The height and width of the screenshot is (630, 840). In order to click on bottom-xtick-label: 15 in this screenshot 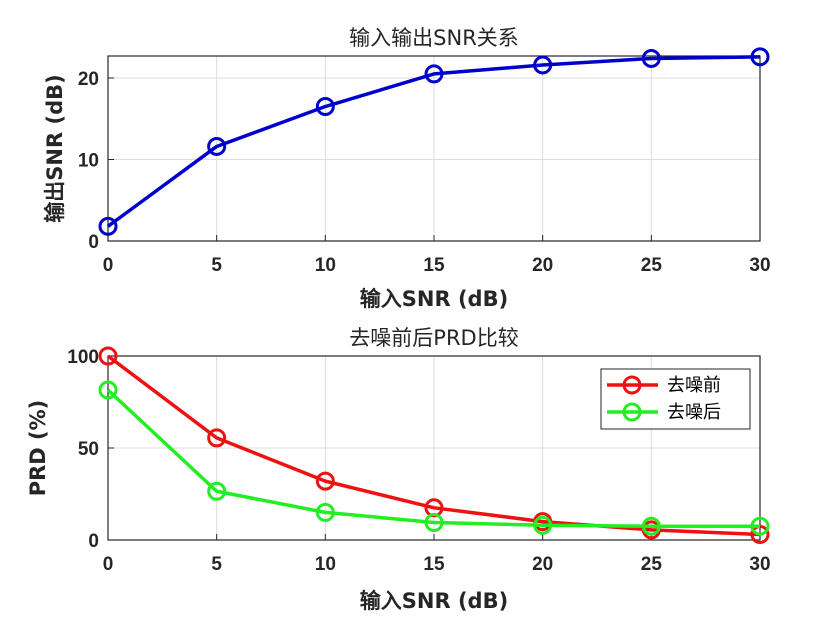, I will do `click(434, 564)`.